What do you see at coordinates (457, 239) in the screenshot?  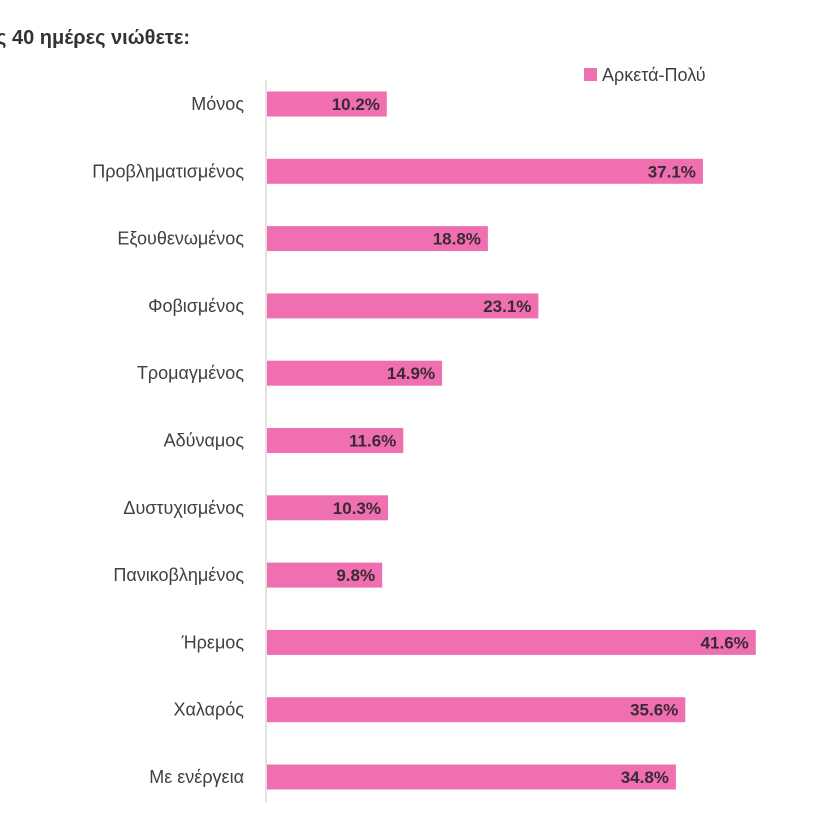 I see `value-label: 18.8%` at bounding box center [457, 239].